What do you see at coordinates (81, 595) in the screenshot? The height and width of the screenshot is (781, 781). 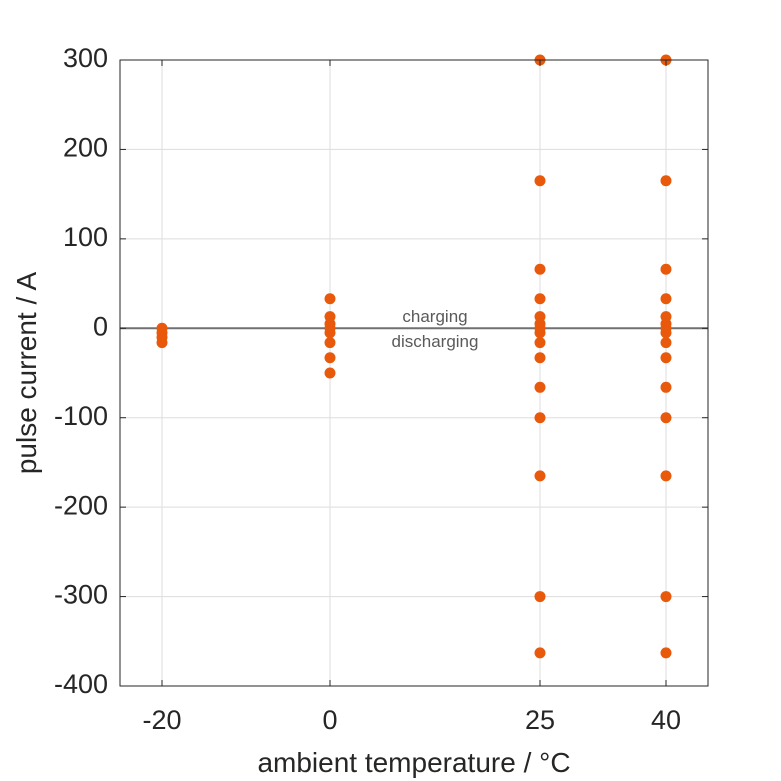 I see `y-tick-label: -300` at bounding box center [81, 595].